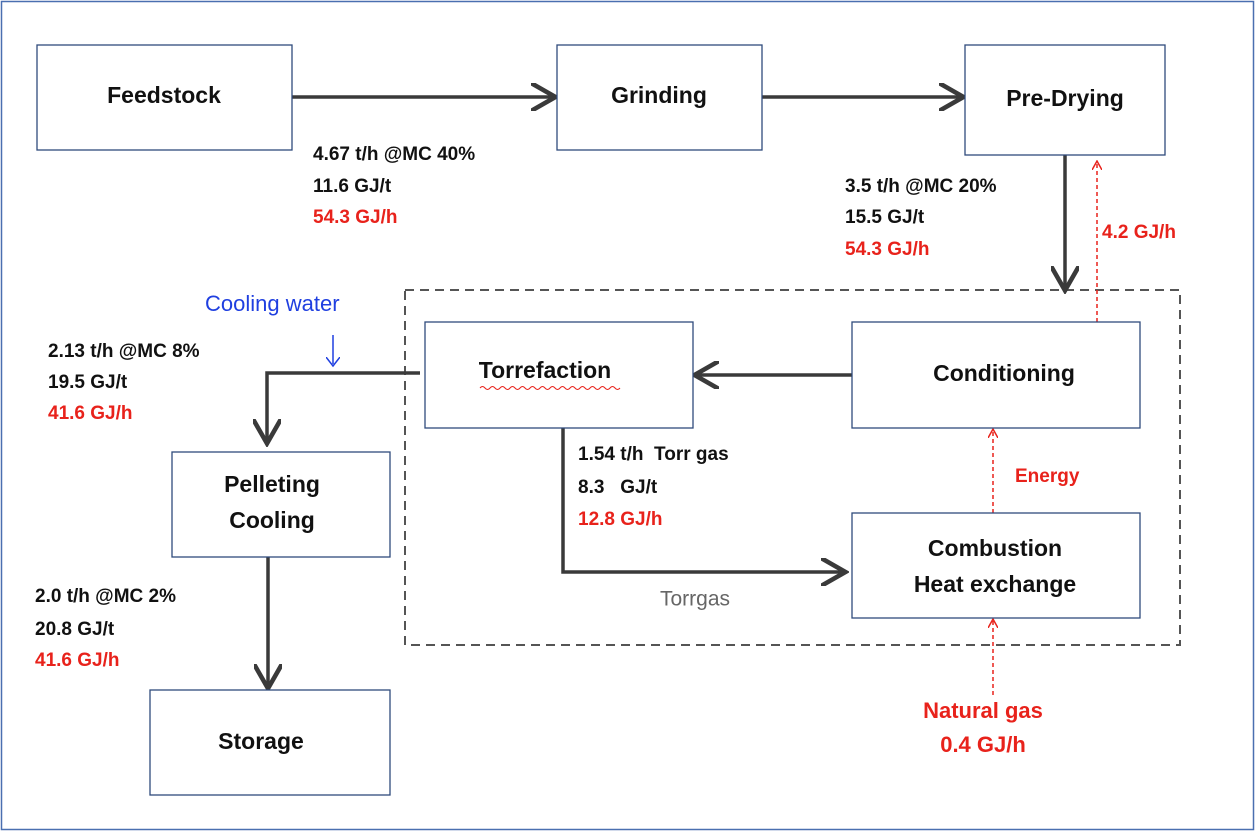 This screenshot has width=1255, height=831. What do you see at coordinates (885, 217) in the screenshot?
I see `flow-text: 15.5 GJ/t` at bounding box center [885, 217].